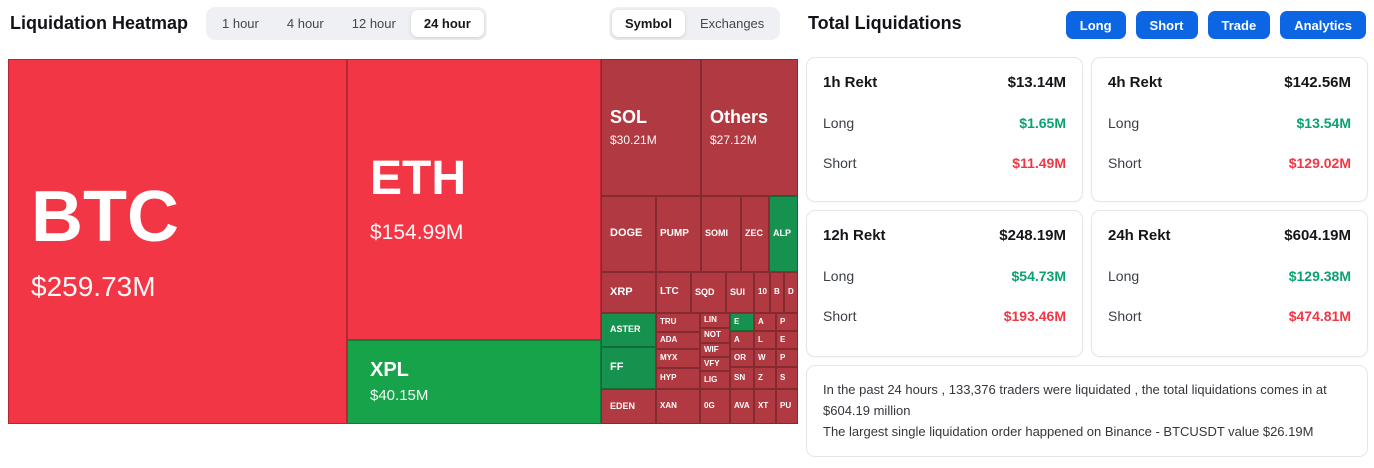 This screenshot has width=1374, height=468. What do you see at coordinates (715, 406) in the screenshot?
I see `heatmap-cell-0g: 0G` at bounding box center [715, 406].